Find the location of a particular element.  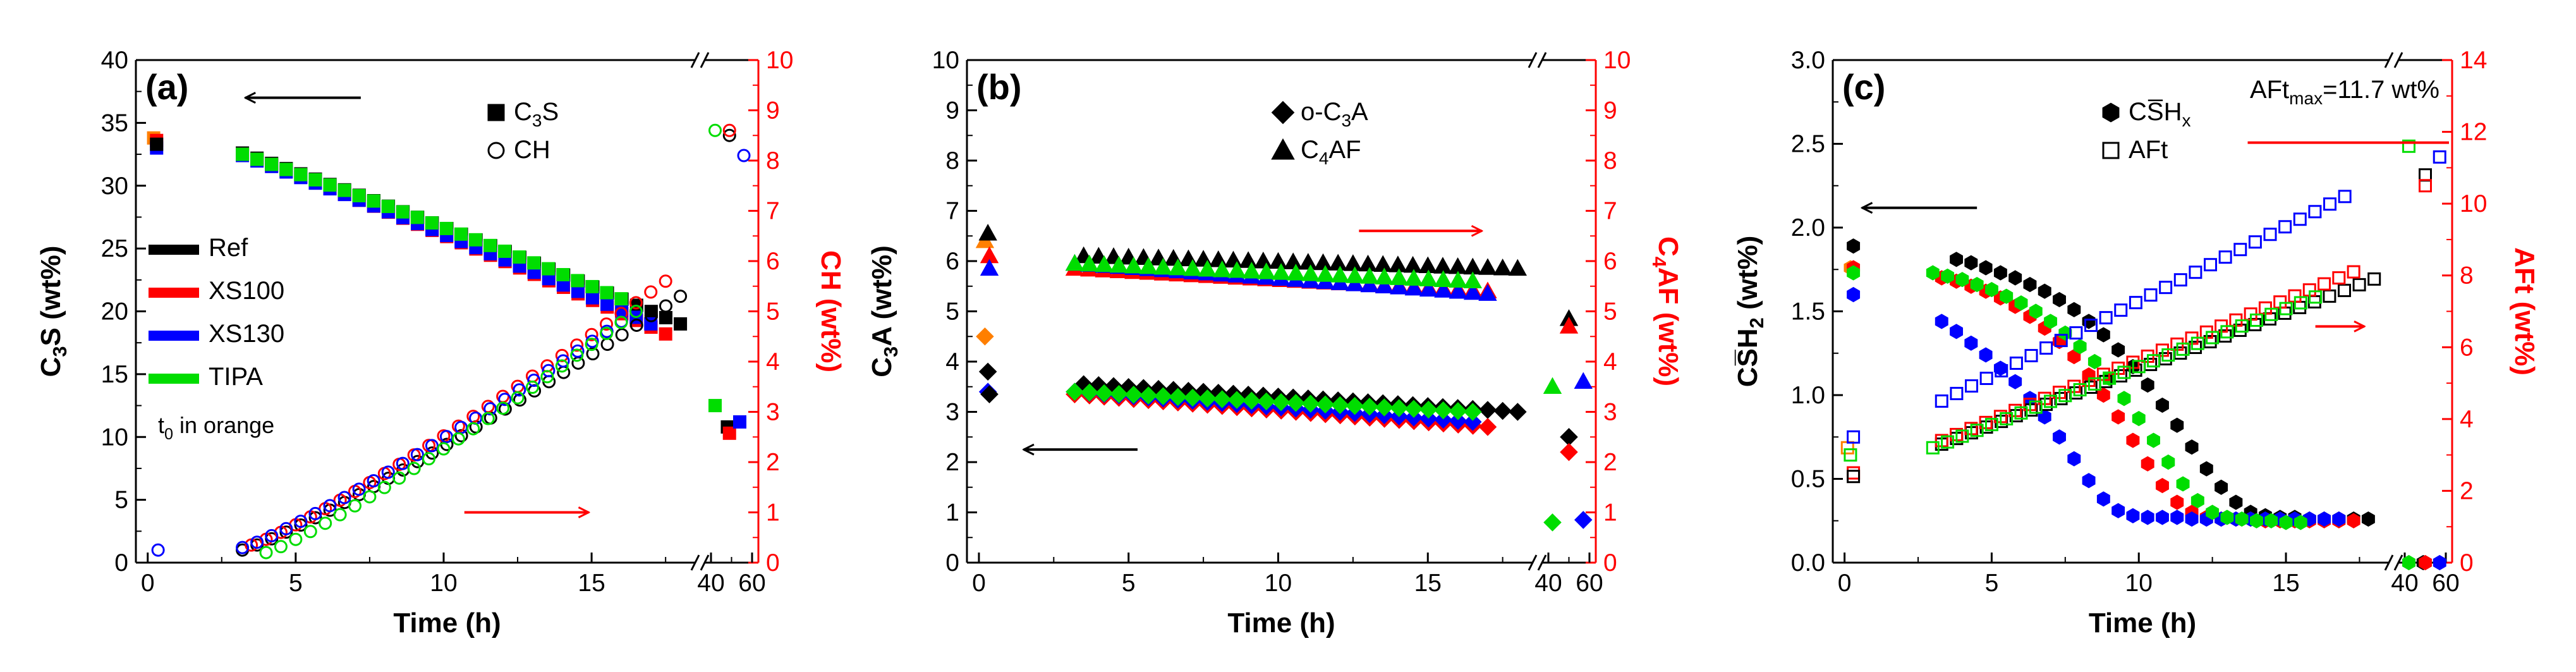

x-tick-label: 0 is located at coordinates (979, 583).